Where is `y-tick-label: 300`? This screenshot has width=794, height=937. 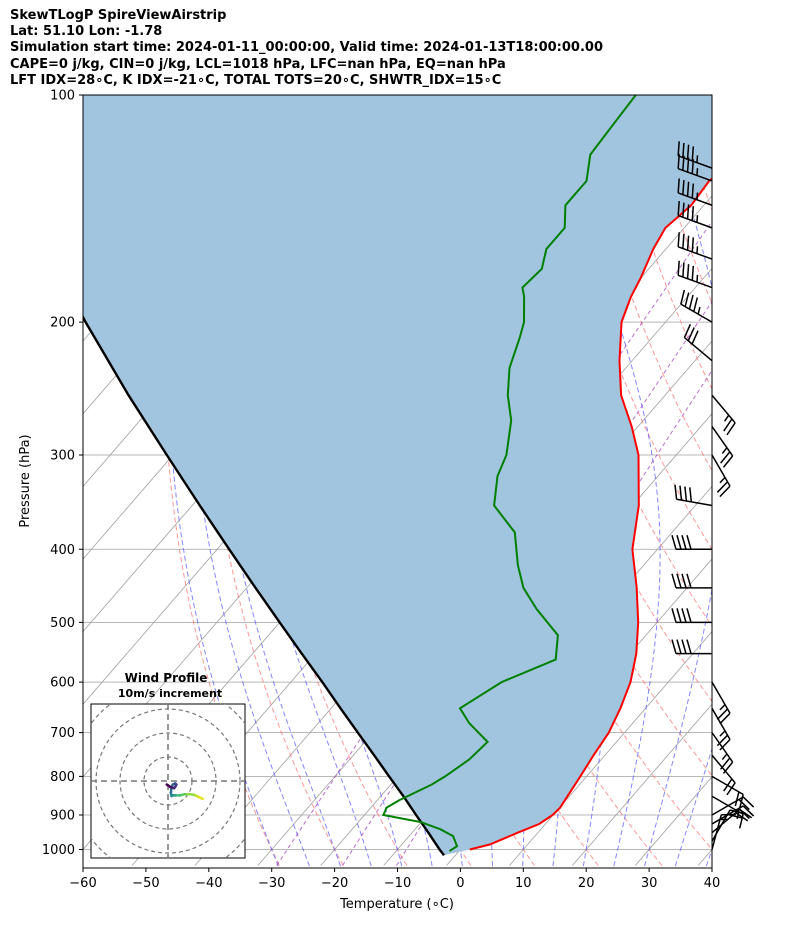
y-tick-label: 300 is located at coordinates (62, 455).